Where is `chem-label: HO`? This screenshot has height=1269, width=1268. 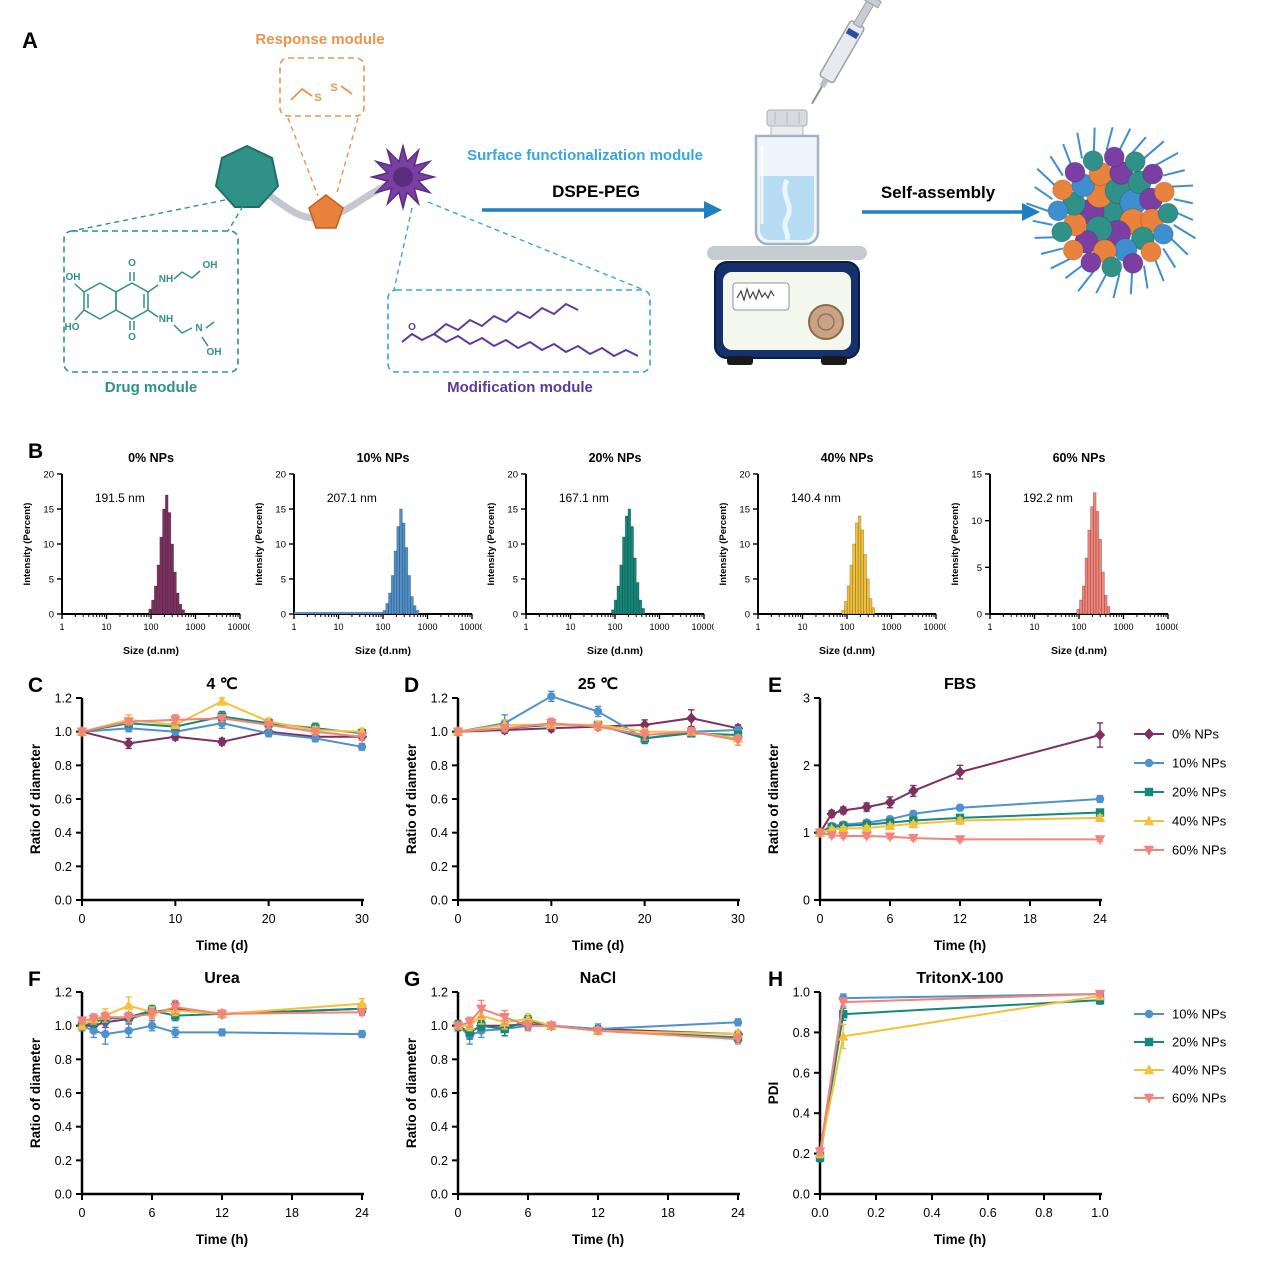
chem-label: HO is located at coordinates (72, 327).